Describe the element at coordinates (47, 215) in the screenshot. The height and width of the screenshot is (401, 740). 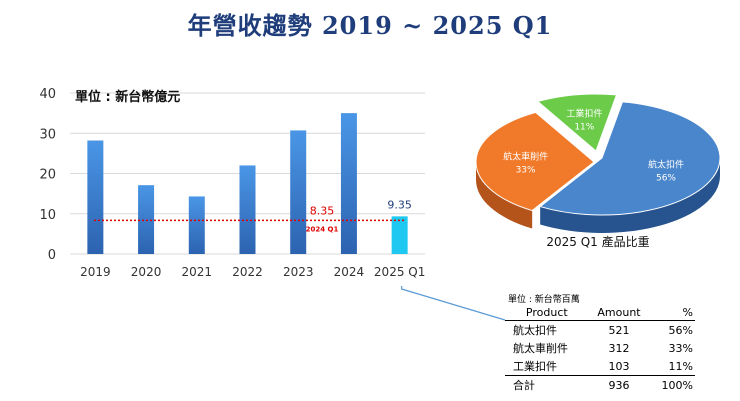
I see `y-tick-label: 10` at that location.